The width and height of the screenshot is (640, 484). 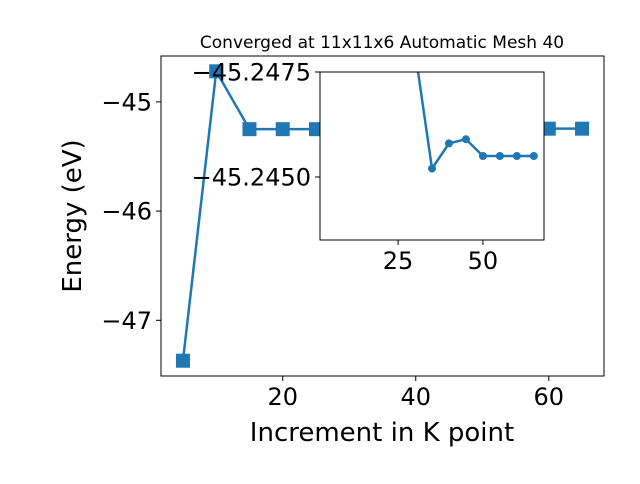 What do you see at coordinates (251, 178) in the screenshot?
I see `y-tick-label: −45.2450` at bounding box center [251, 178].